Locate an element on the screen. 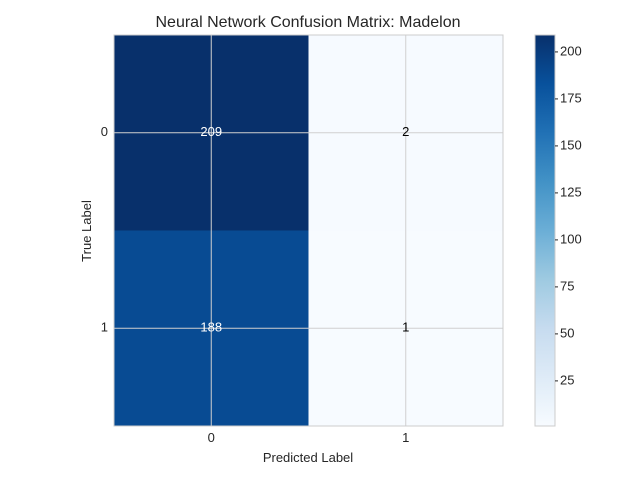  chart-title: Neural Network Confusion Matrix: Madelon is located at coordinates (307, 22).